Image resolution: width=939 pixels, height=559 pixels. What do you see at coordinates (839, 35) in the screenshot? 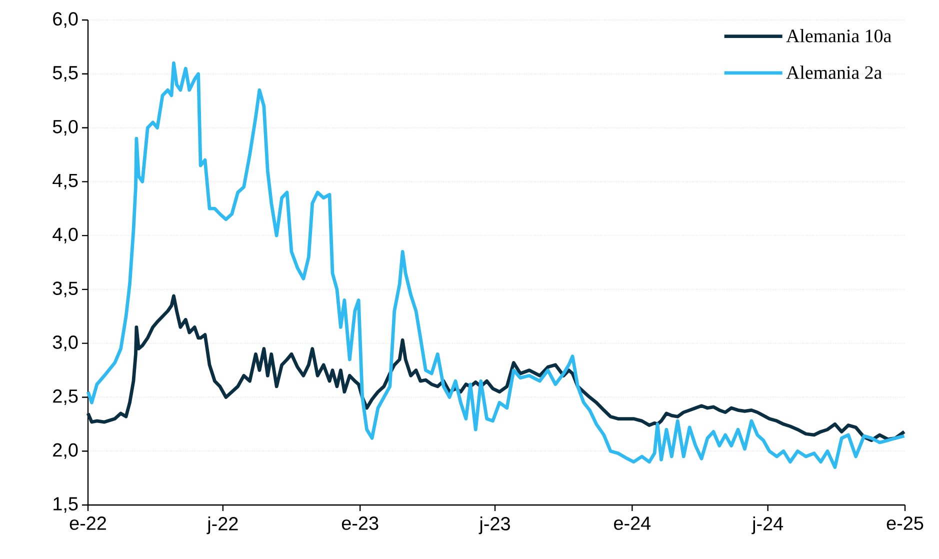
I see `legend-label: Alemania 10a` at bounding box center [839, 35].